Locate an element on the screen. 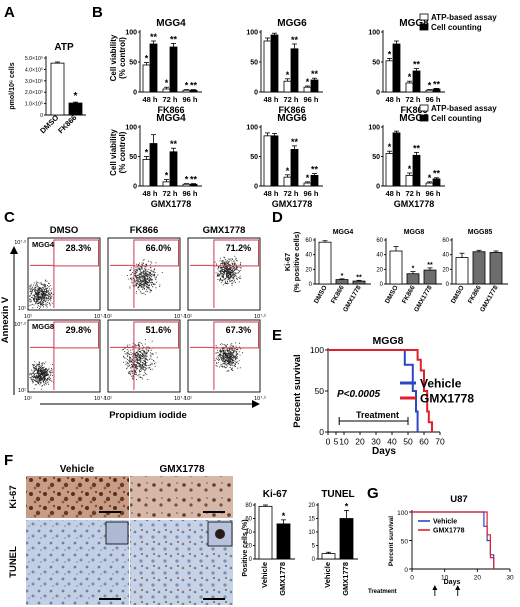  chart-e-series-line is located at coordinates (373, 390).